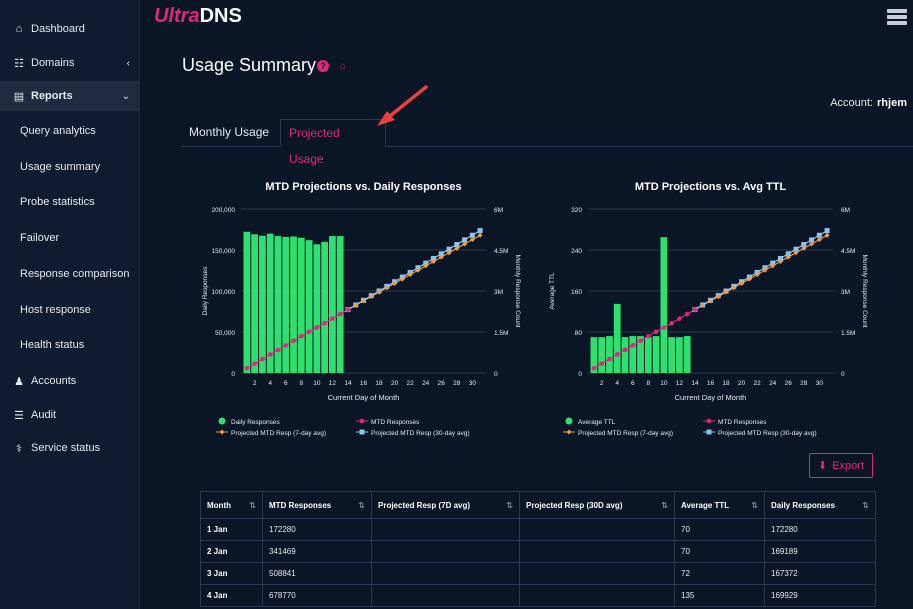 Image resolution: width=913 pixels, height=609 pixels. Describe the element at coordinates (70, 167) in the screenshot. I see `sidebar-item-usage-summary: Usage summary` at that location.